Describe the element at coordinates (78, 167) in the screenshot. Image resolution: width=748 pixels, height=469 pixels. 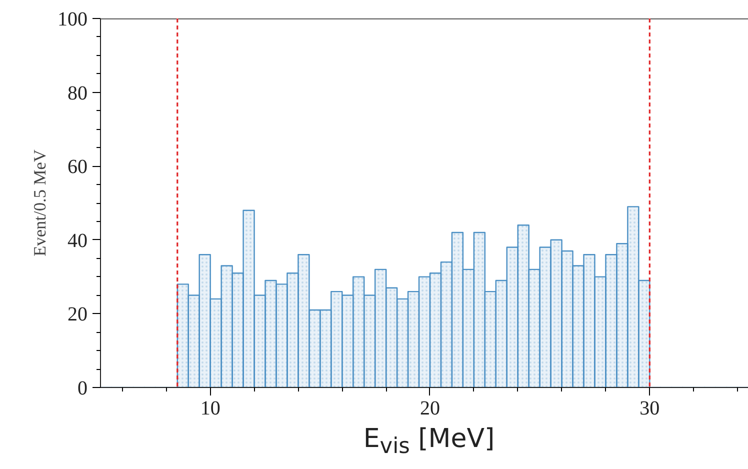
I see `y-tick-label: 60` at that location.